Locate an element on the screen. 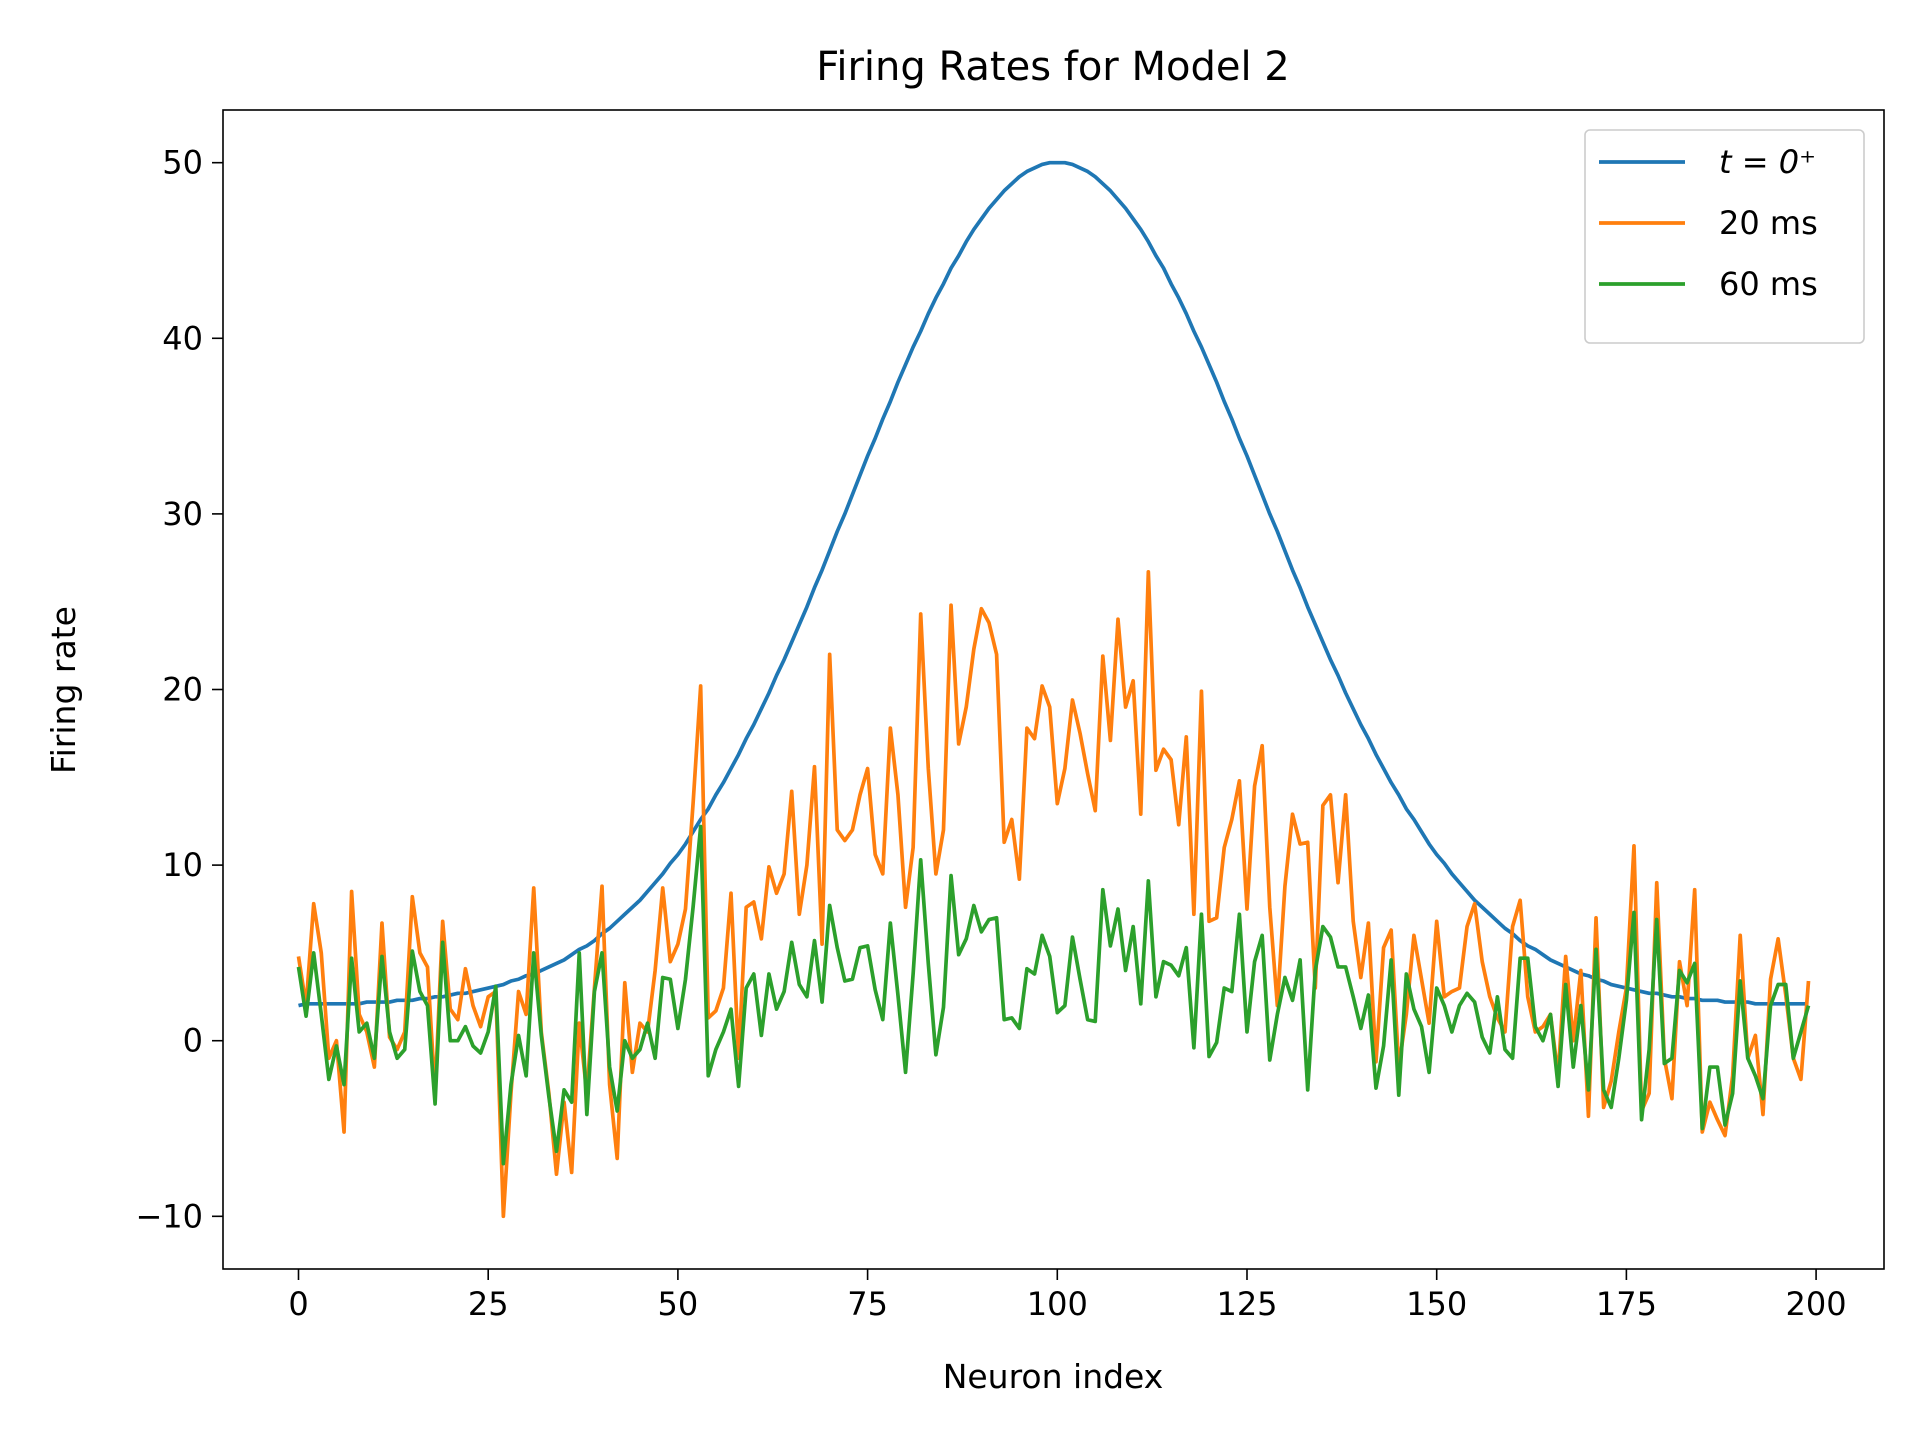 The image size is (1920, 1440). legend-label: 20 ms is located at coordinates (1768, 223).